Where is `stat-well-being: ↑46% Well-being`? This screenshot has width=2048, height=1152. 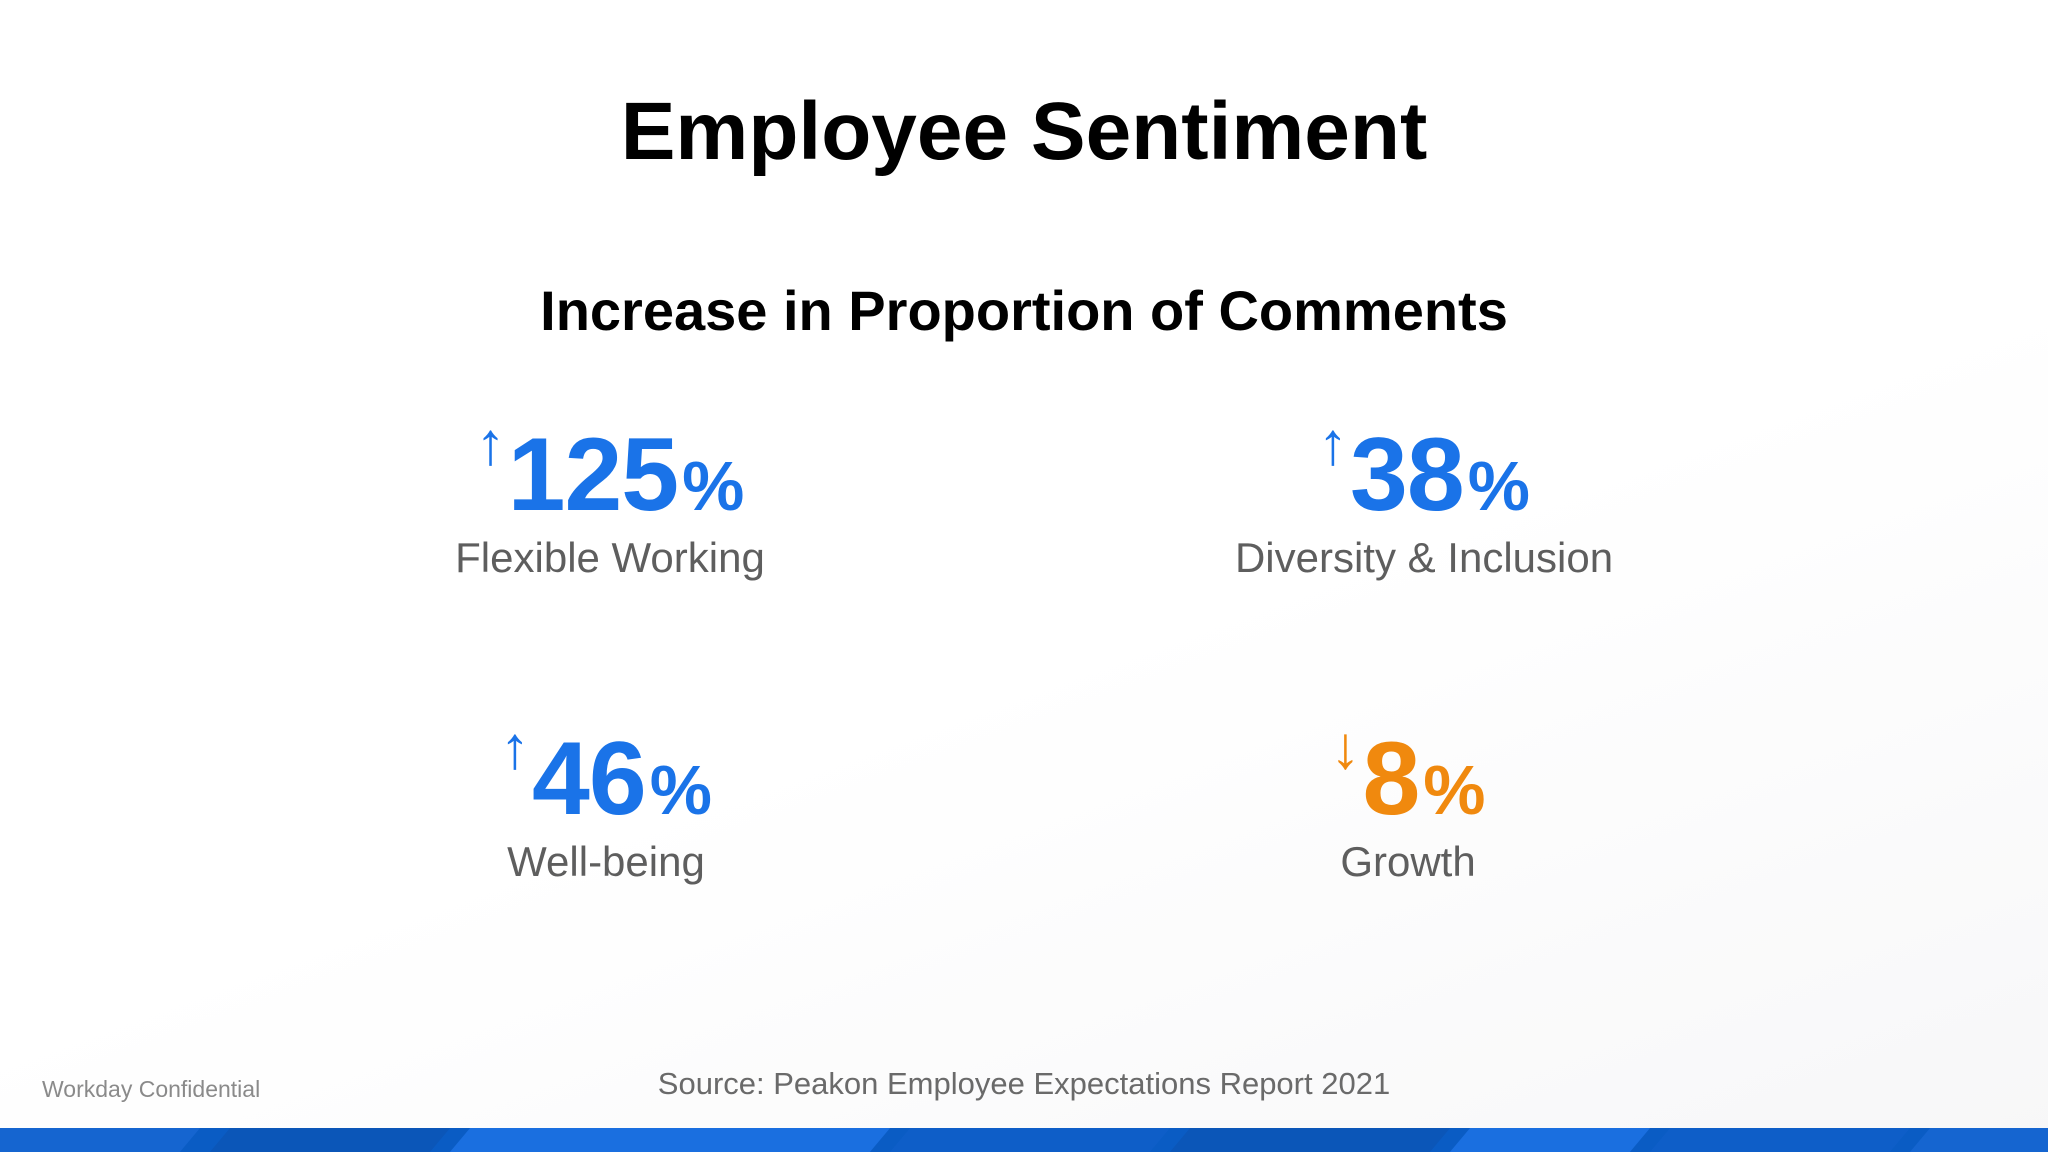
stat-well-being: ↑46% Well-being is located at coordinates (606, 802).